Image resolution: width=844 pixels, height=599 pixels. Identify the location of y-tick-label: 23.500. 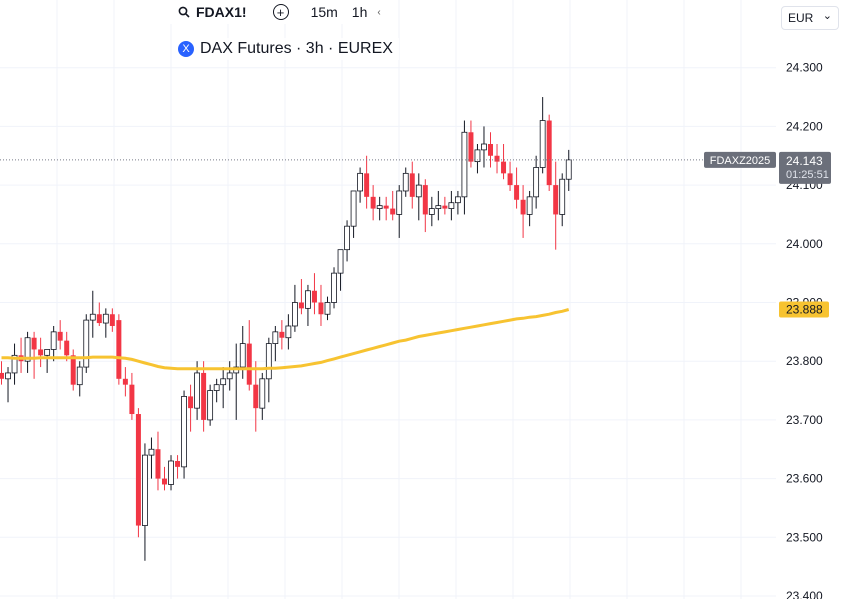
(804, 537).